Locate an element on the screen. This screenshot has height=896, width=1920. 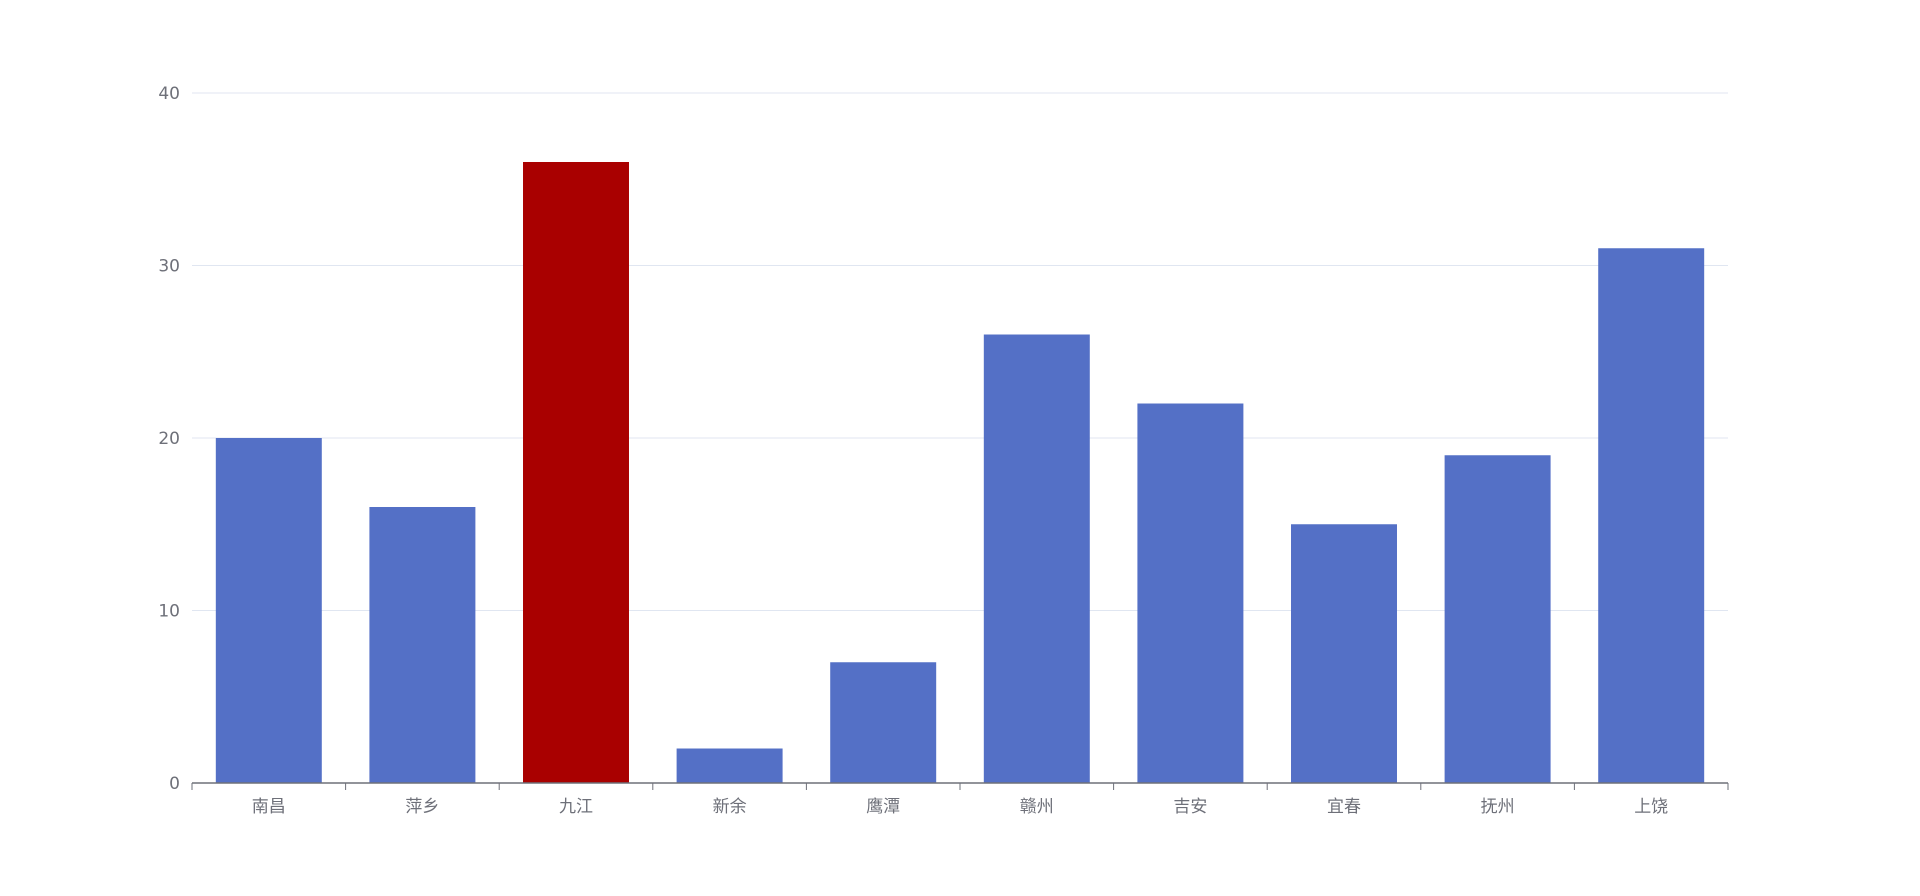
x-tick-label: 抚州 is located at coordinates (1498, 807).